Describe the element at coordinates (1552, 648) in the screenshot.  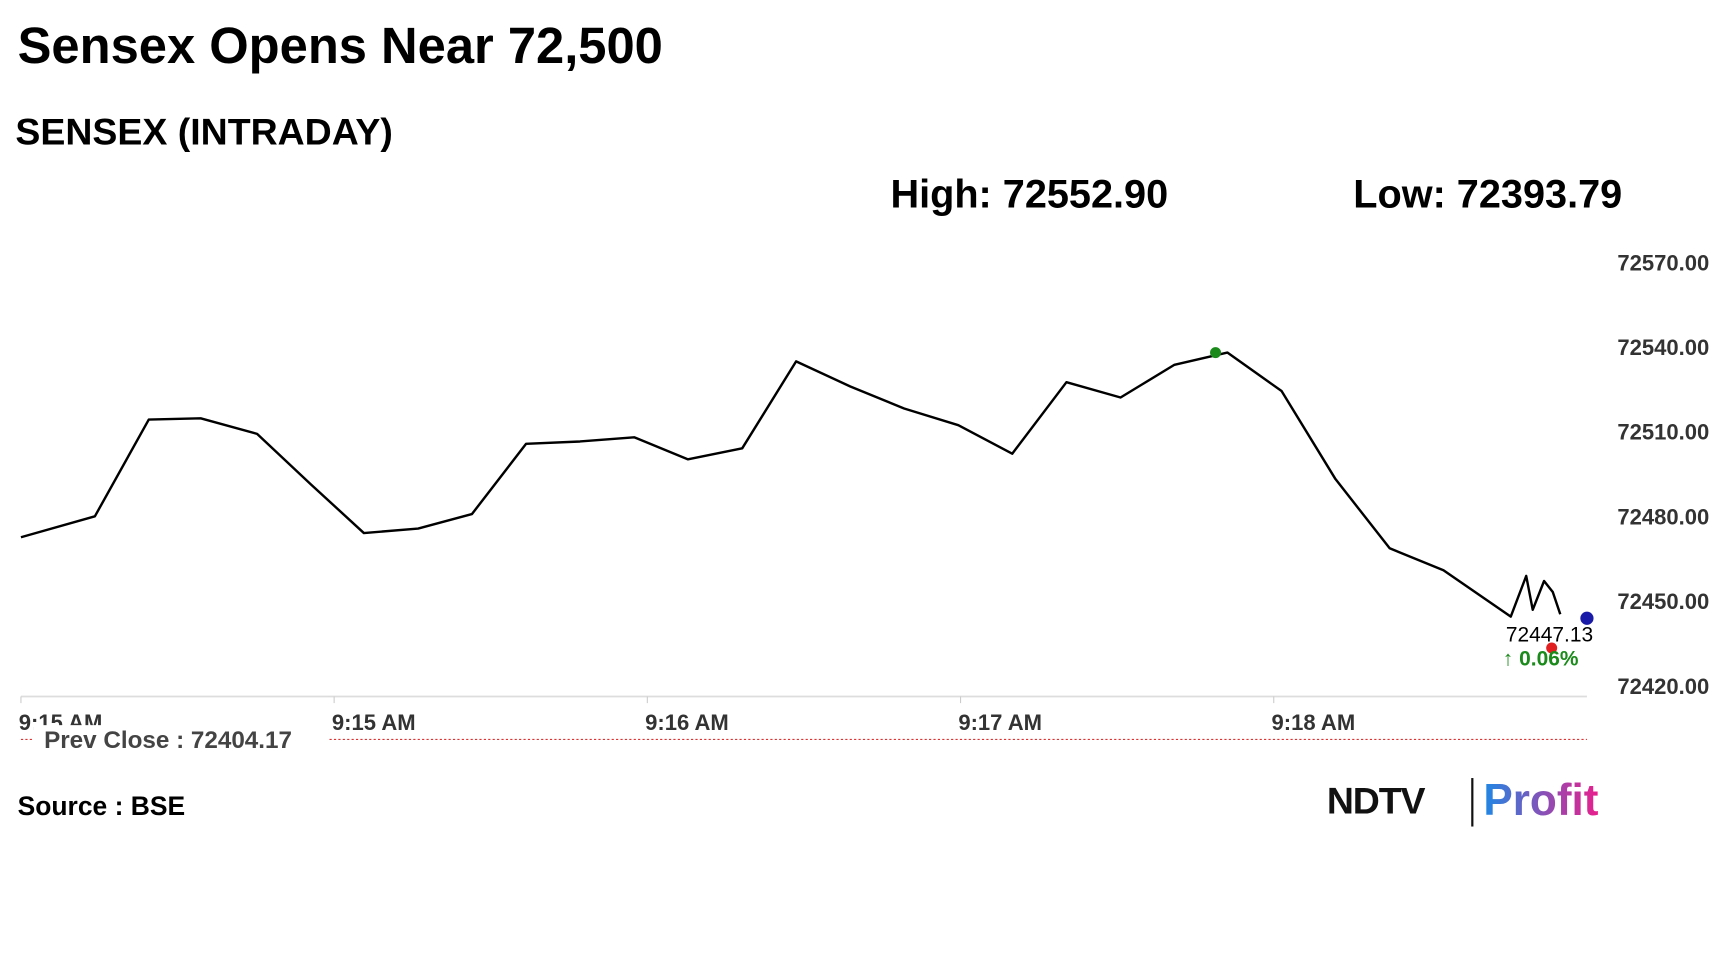
I see `prev-marker` at that location.